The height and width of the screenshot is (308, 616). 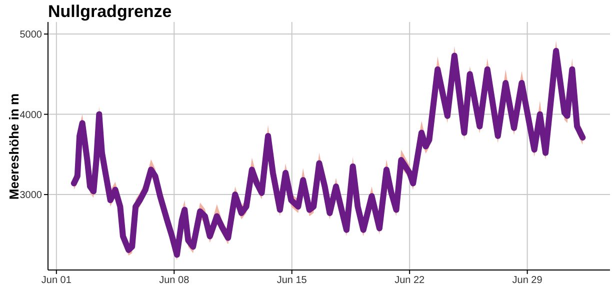 What do you see at coordinates (31, 35) in the screenshot?
I see `y-tick-label: 5000` at bounding box center [31, 35].